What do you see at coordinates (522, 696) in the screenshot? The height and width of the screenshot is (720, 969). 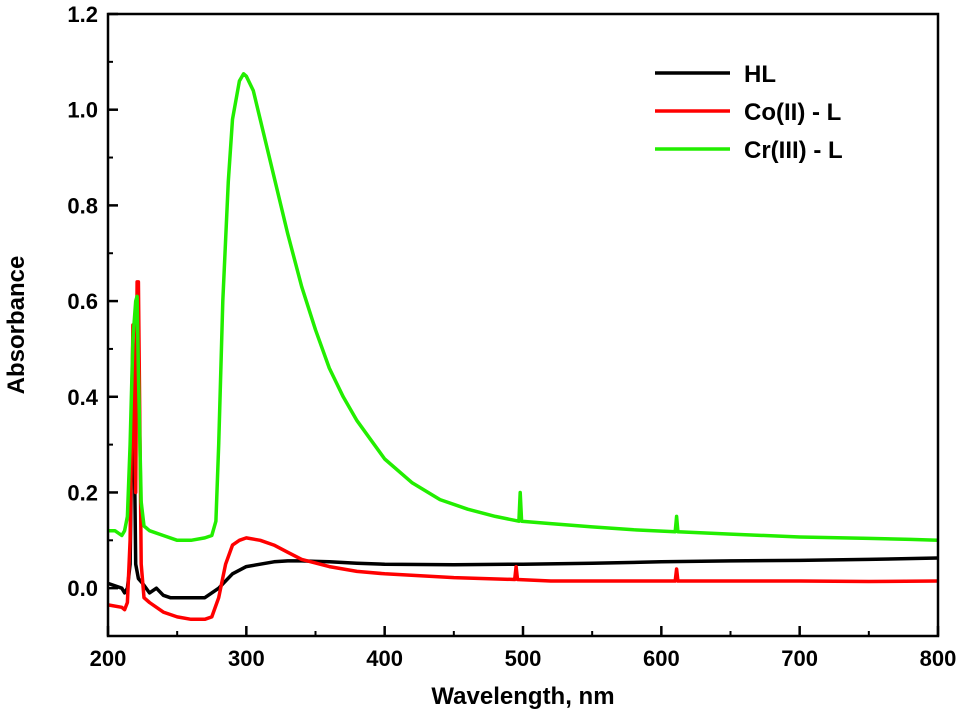 I see `x-axis-title: Wavelength, nm` at bounding box center [522, 696].